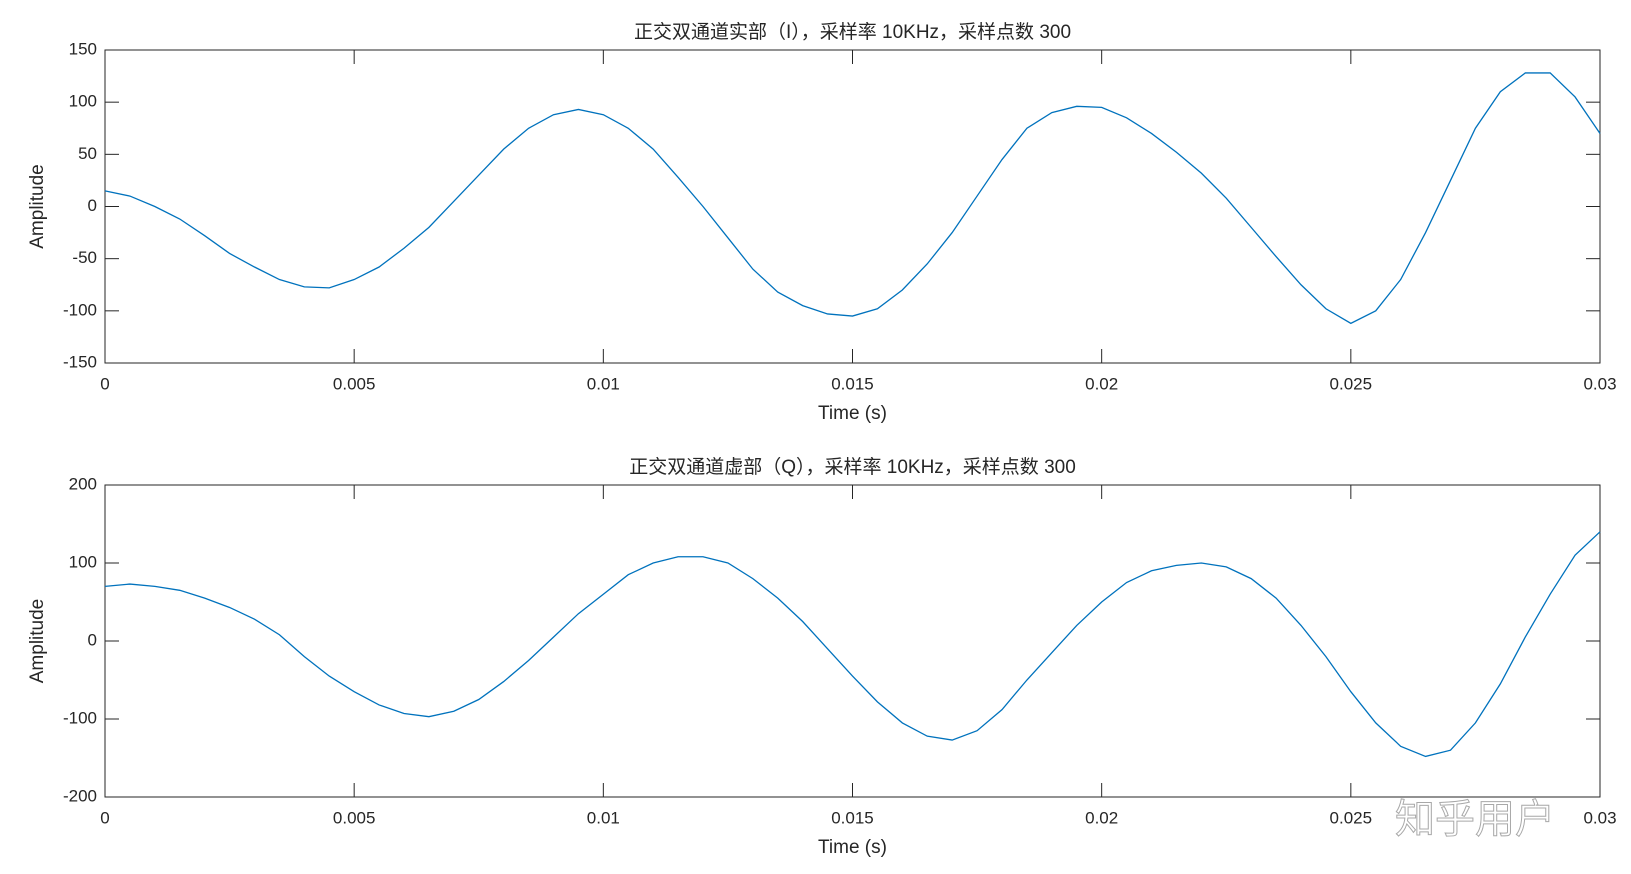 Image resolution: width=1631 pixels, height=874 pixels. Describe the element at coordinates (80, 361) in the screenshot. I see `y-tick-label: -150` at that location.